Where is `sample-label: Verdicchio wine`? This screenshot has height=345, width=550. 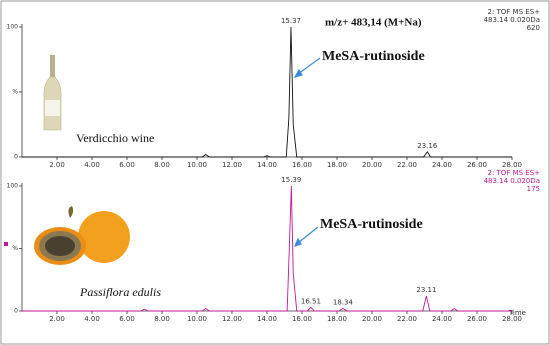 sample-label: Verdicchio wine is located at coordinates (115, 138).